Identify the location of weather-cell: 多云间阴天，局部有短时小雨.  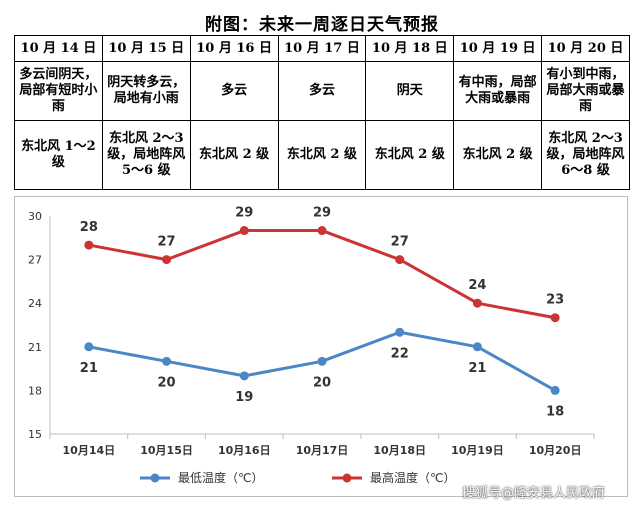
(58, 91).